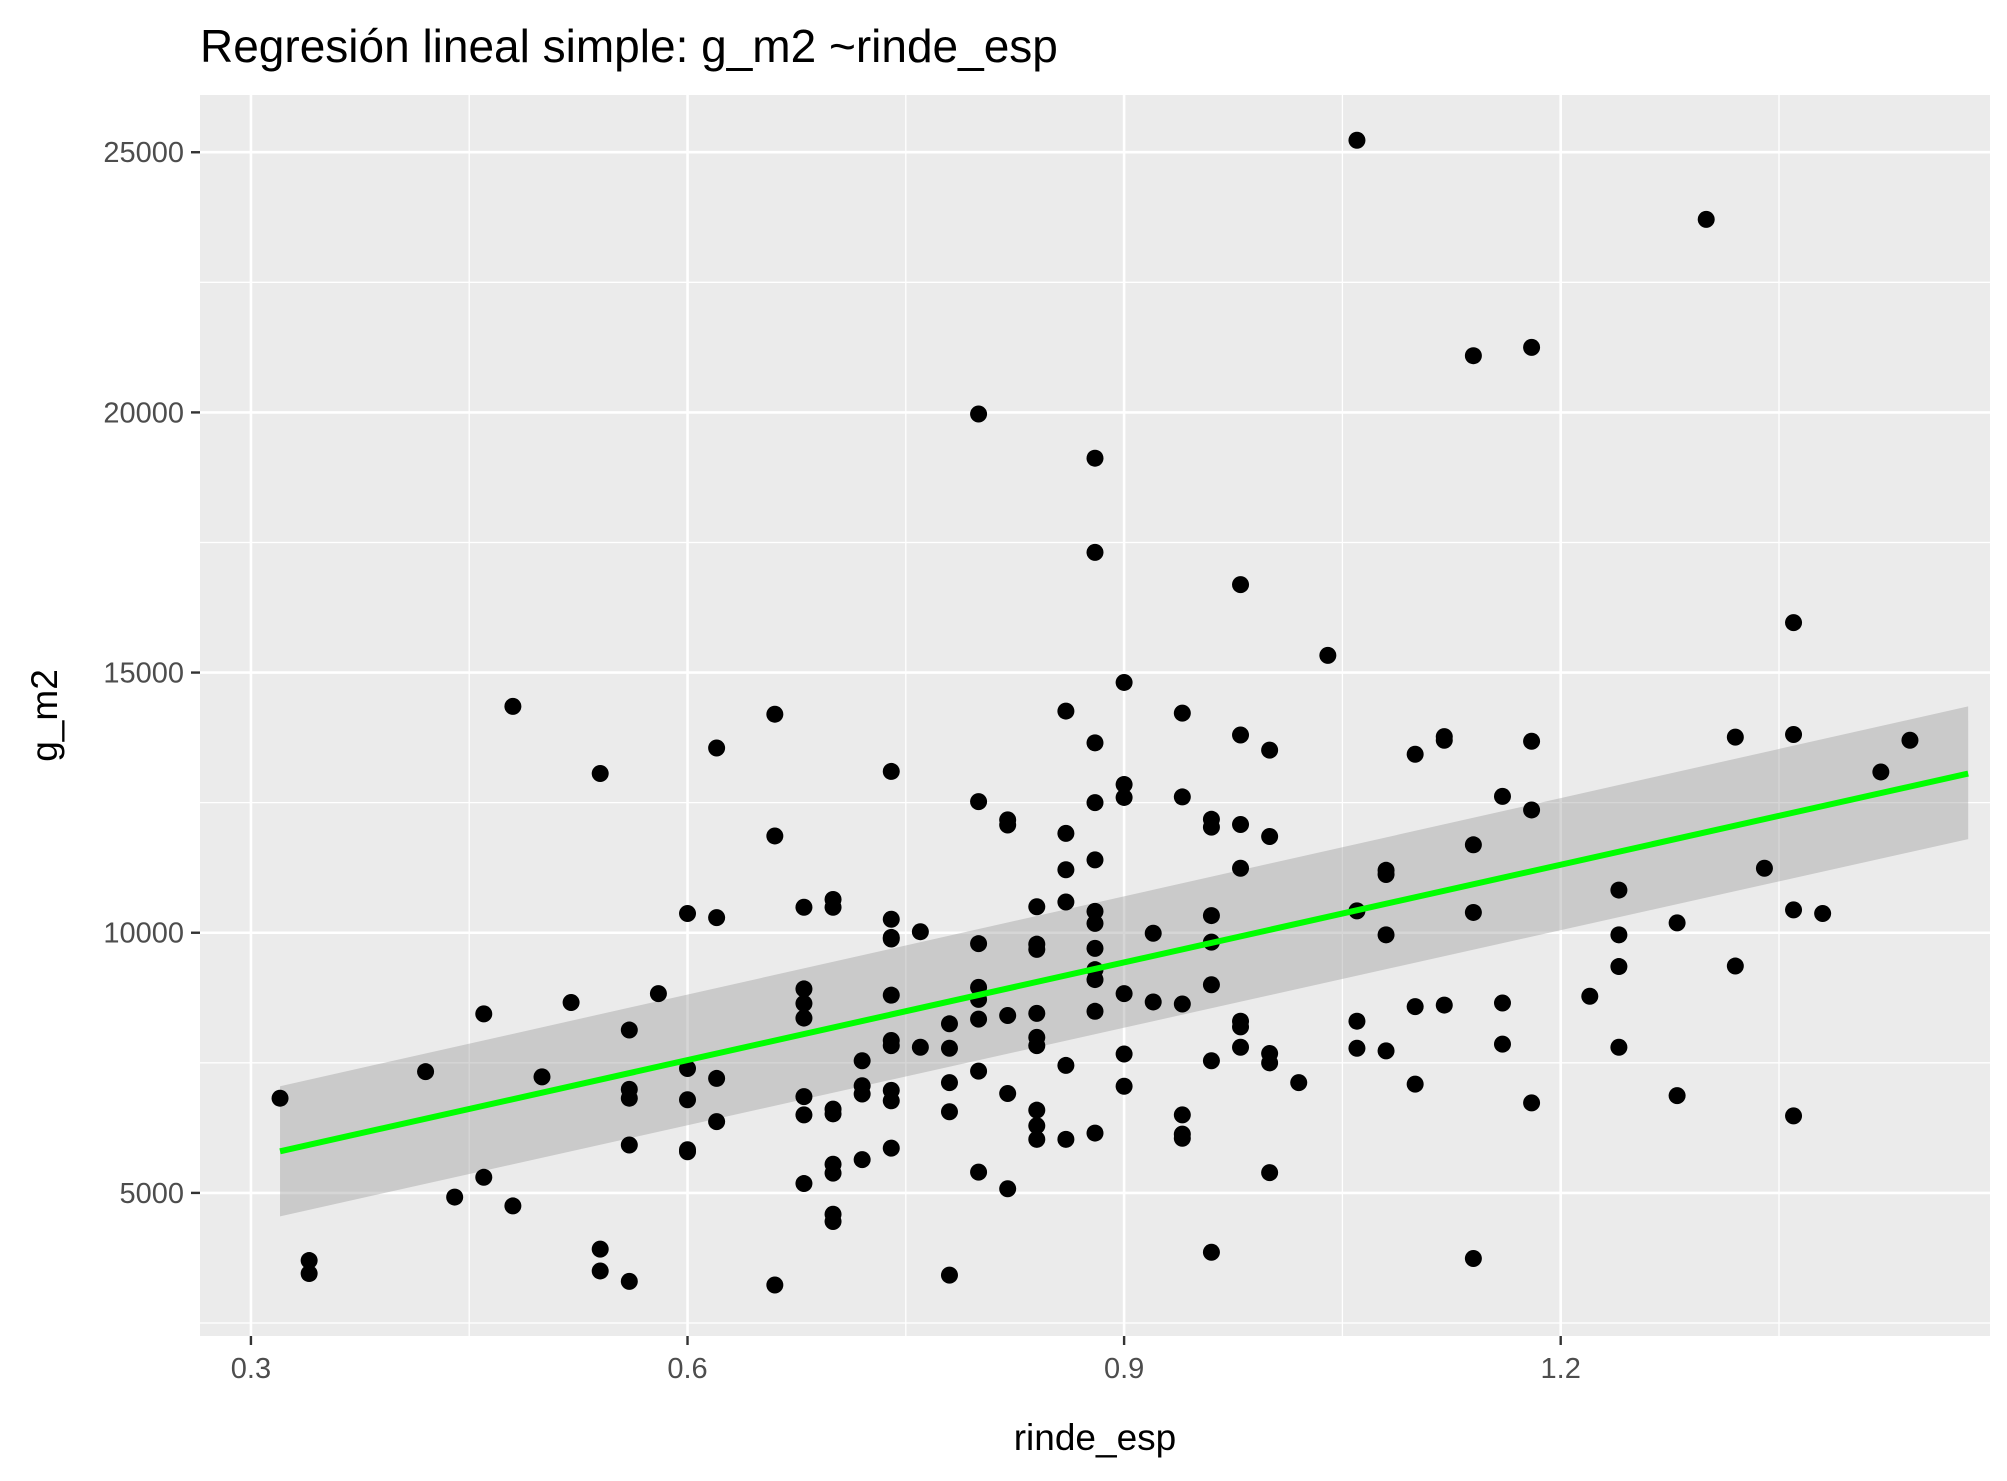  What do you see at coordinates (143, 413) in the screenshot?
I see `y-tick-label: 20000` at bounding box center [143, 413].